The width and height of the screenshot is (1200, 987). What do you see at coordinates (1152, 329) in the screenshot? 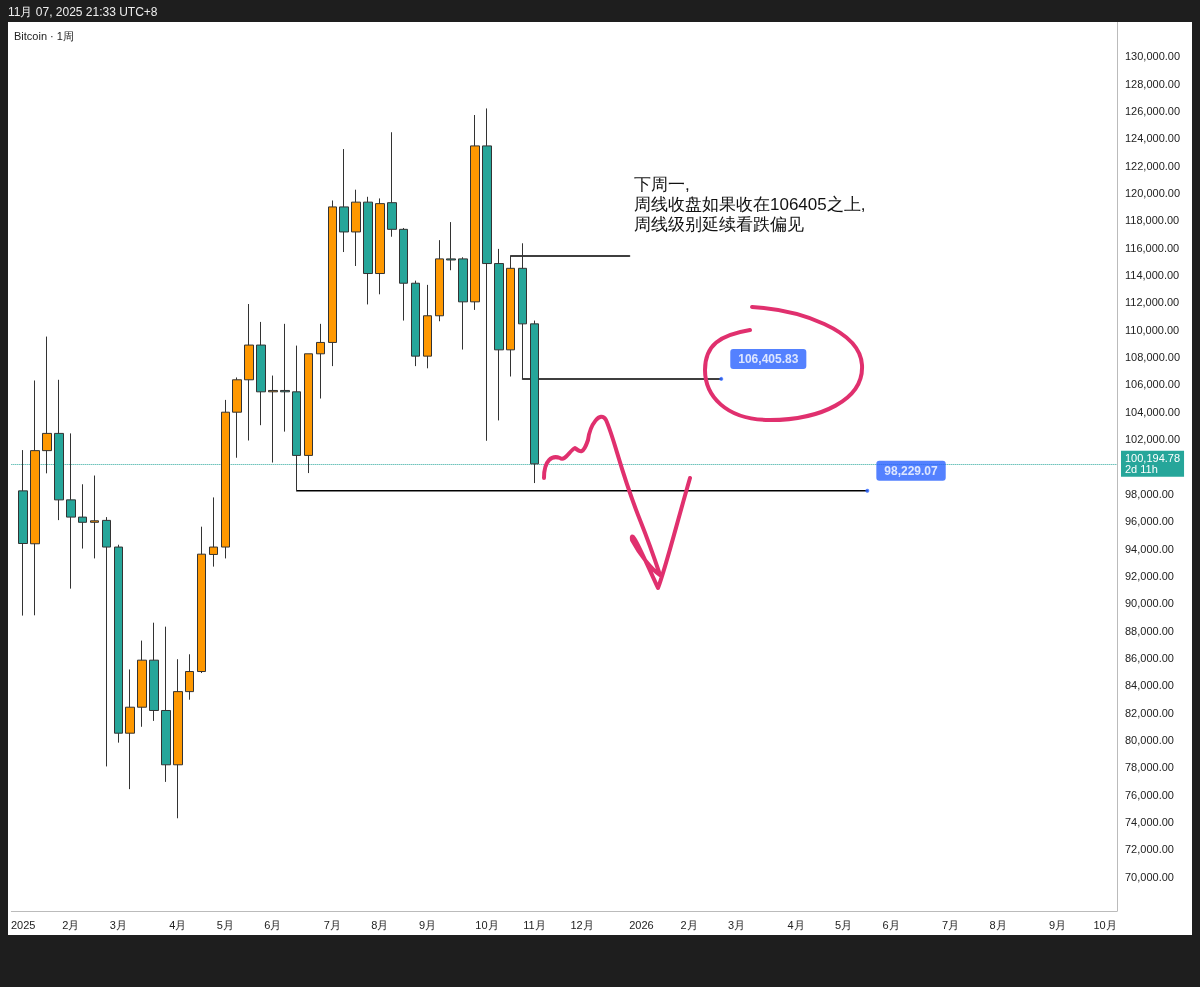
I see `y-tick-label: 110,000.00` at bounding box center [1152, 329].